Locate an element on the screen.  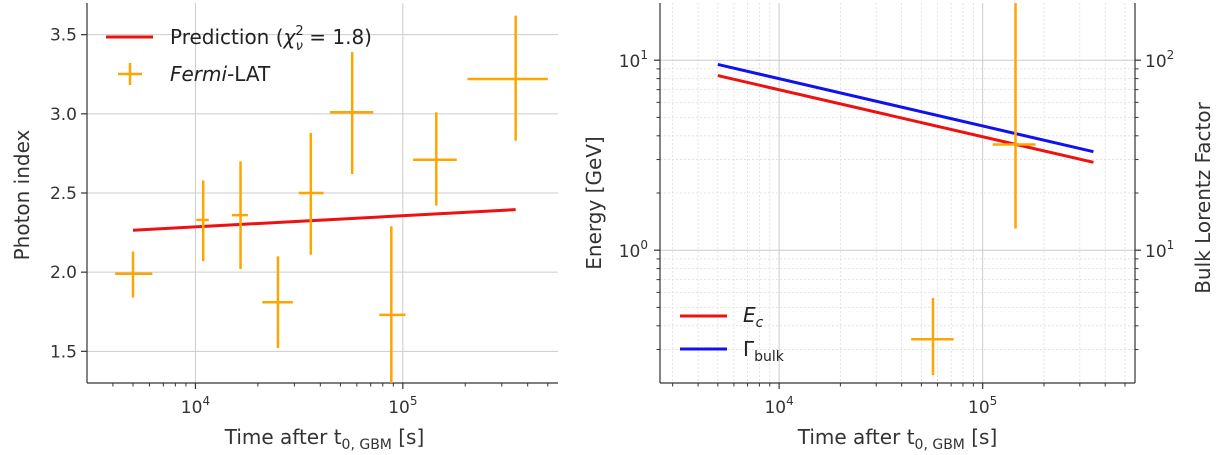
y-axis-label: Energy [GeV] is located at coordinates (594, 202).